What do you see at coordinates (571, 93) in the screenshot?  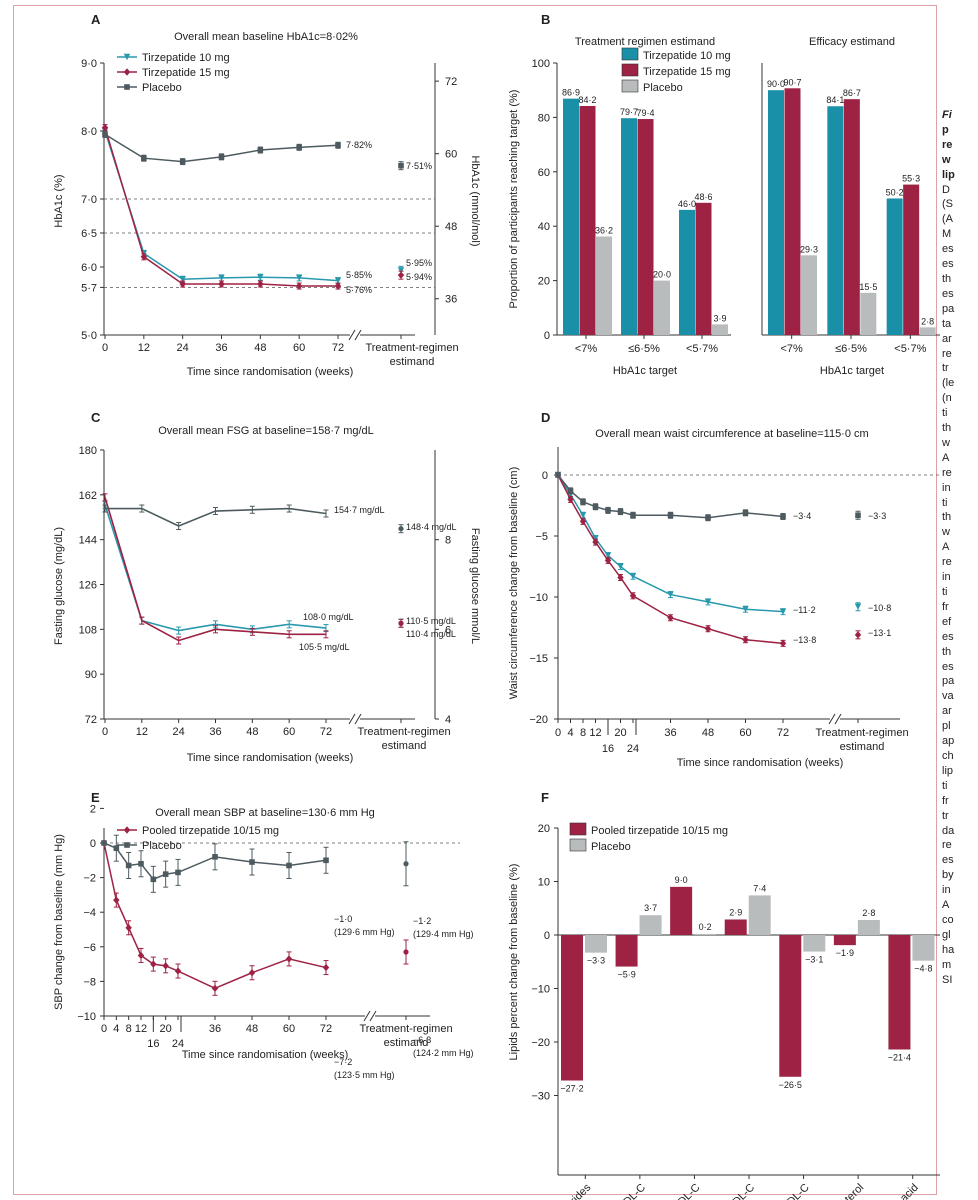 I see `bar-value-label: 86·9` at bounding box center [571, 93].